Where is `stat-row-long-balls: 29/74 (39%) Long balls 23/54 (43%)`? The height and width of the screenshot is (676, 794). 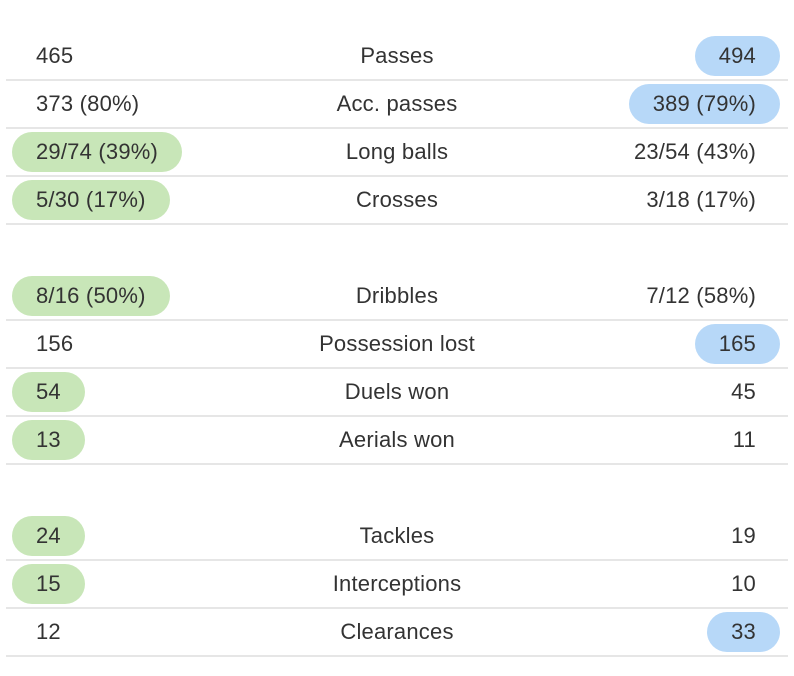 stat-row-long-balls: 29/74 (39%) Long balls 23/54 (43%) is located at coordinates (397, 153).